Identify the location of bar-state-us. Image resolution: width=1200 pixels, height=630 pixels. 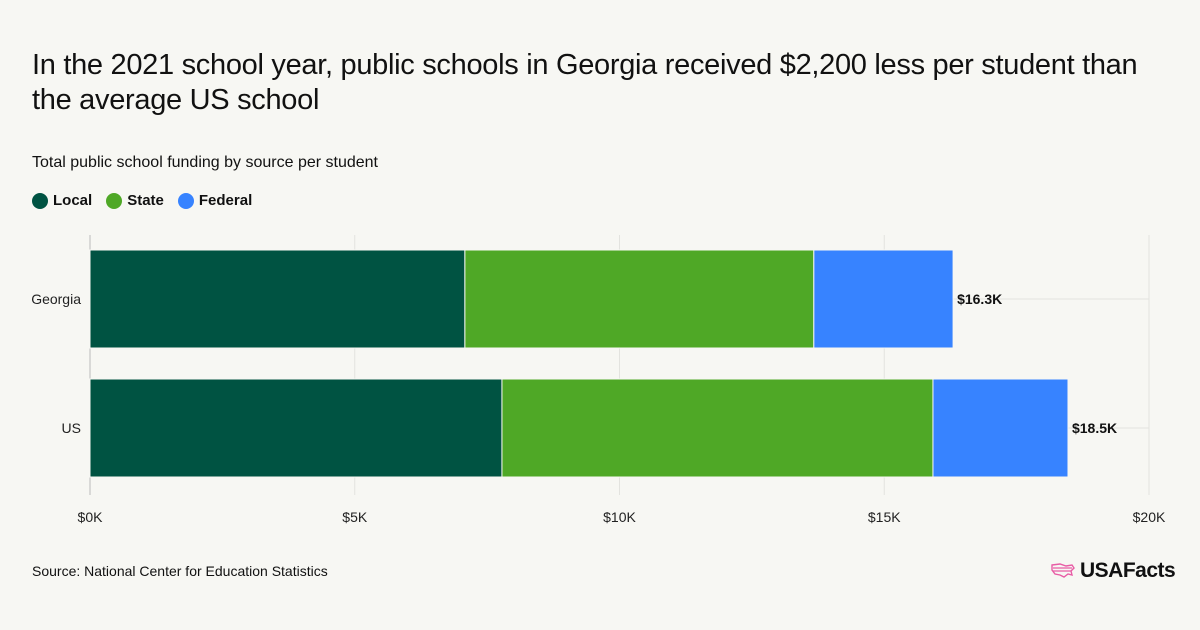
(717, 428).